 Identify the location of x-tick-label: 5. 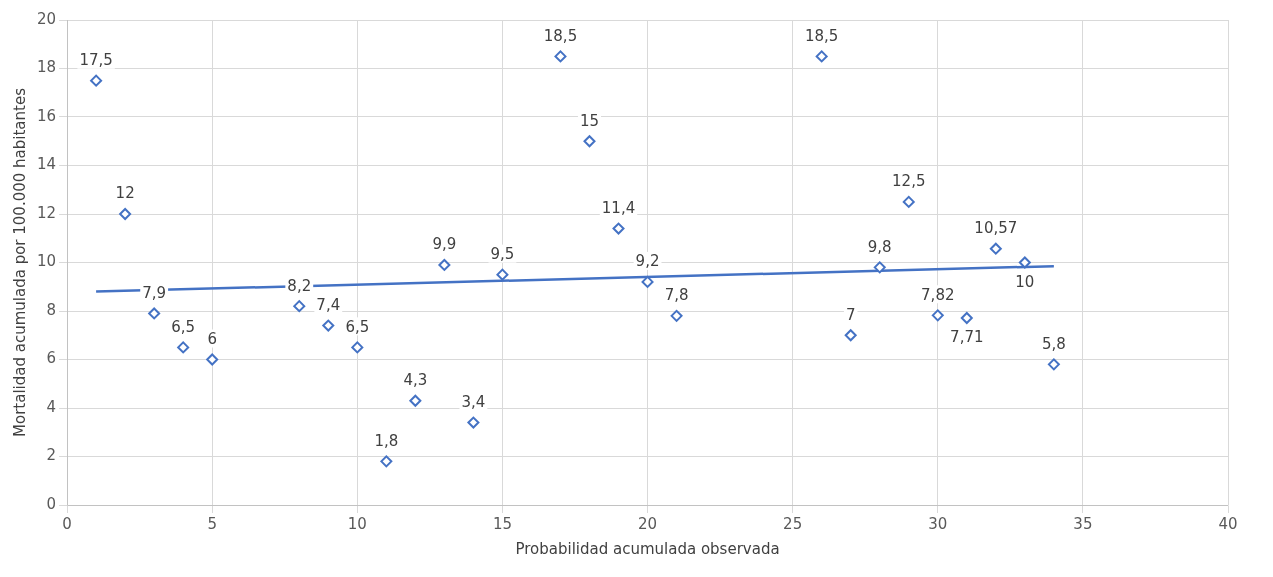
(212, 523).